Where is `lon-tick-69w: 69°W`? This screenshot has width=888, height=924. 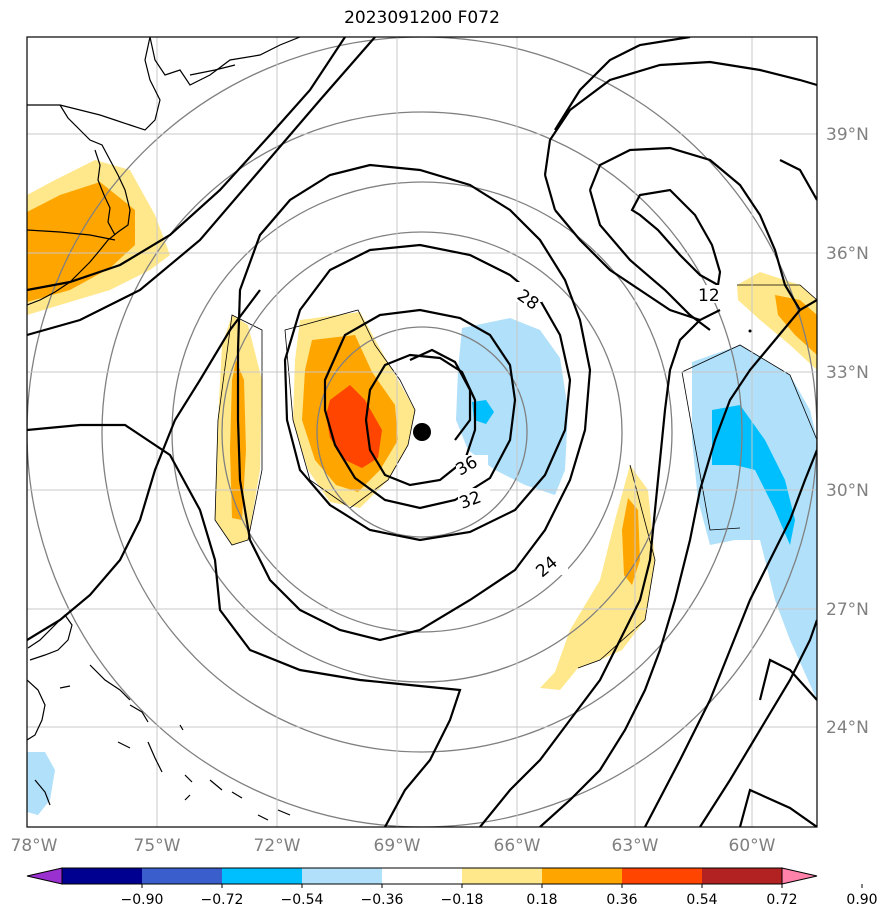 lon-tick-69w: 69°W is located at coordinates (397, 846).